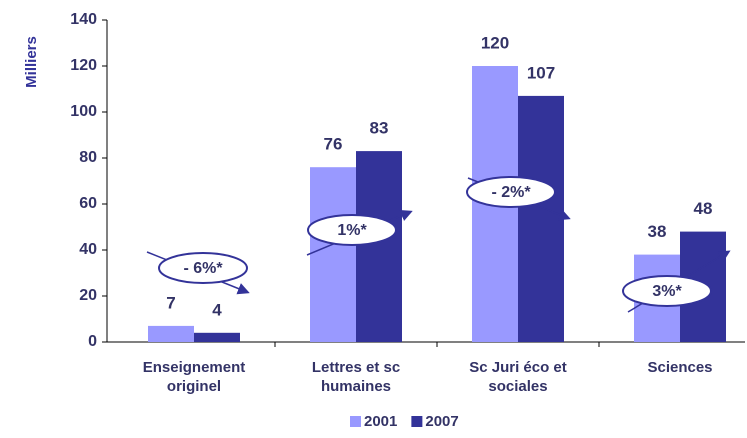  What do you see at coordinates (703, 208) in the screenshot?
I see `value-label: 48` at bounding box center [703, 208].